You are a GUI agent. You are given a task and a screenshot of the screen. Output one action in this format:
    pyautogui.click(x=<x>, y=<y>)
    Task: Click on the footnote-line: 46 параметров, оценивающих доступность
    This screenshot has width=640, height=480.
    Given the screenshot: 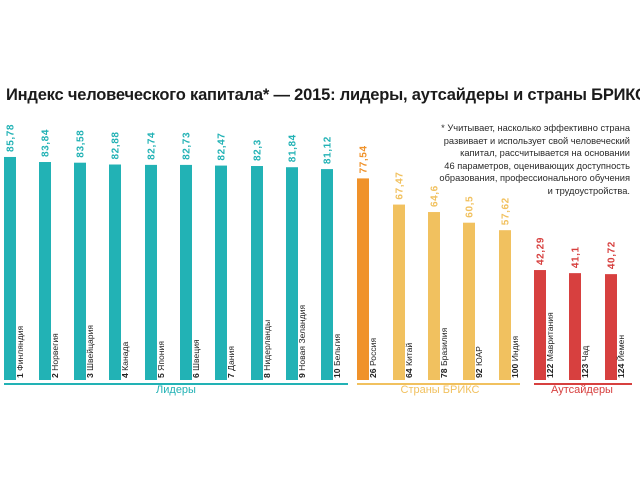 What is the action you would take?
    pyautogui.click(x=537, y=165)
    